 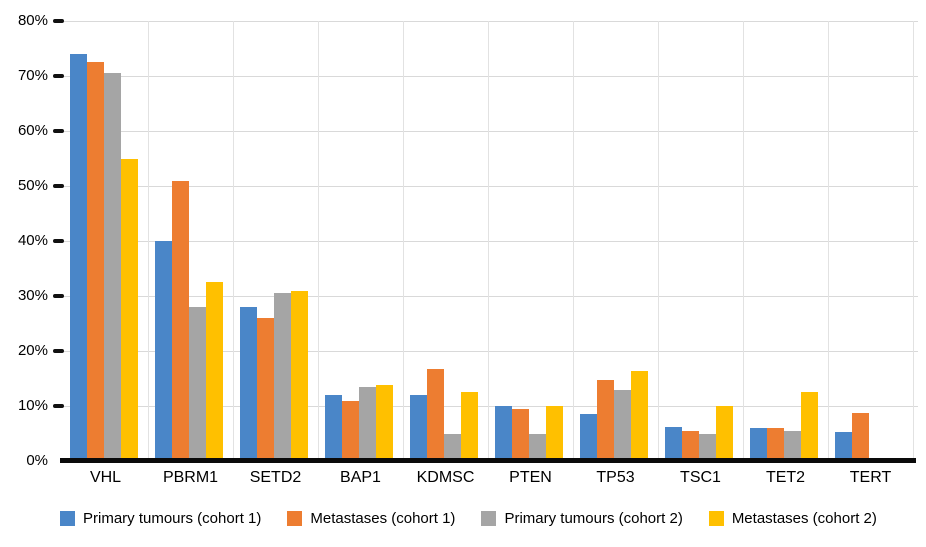 I want to click on x-axis-label: BAP1, so click(x=360, y=477).